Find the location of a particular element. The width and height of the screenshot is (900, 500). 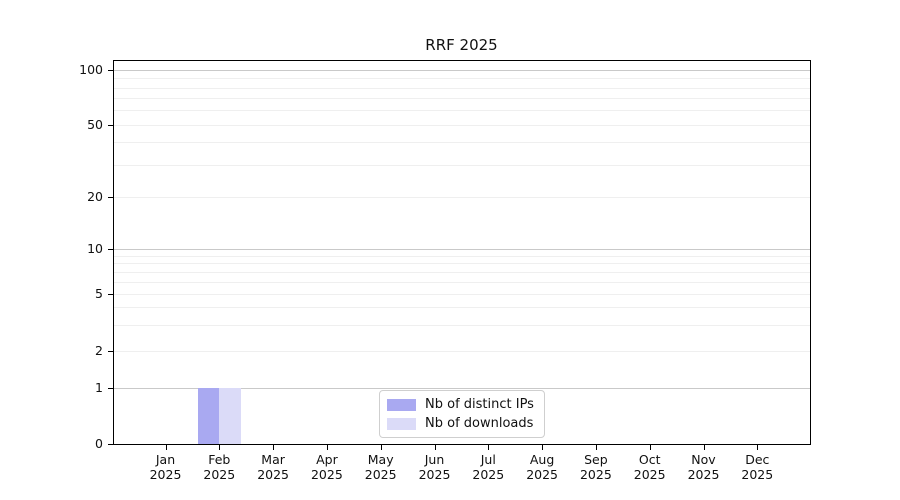

x-tick-label: Aug 2025 is located at coordinates (542, 467).